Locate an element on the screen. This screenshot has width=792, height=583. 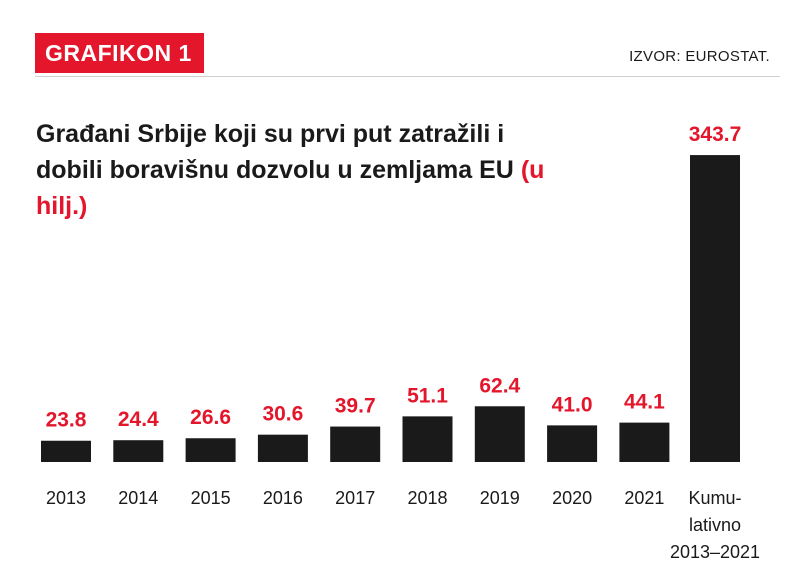
category-label-4: 2017 is located at coordinates (355, 498).